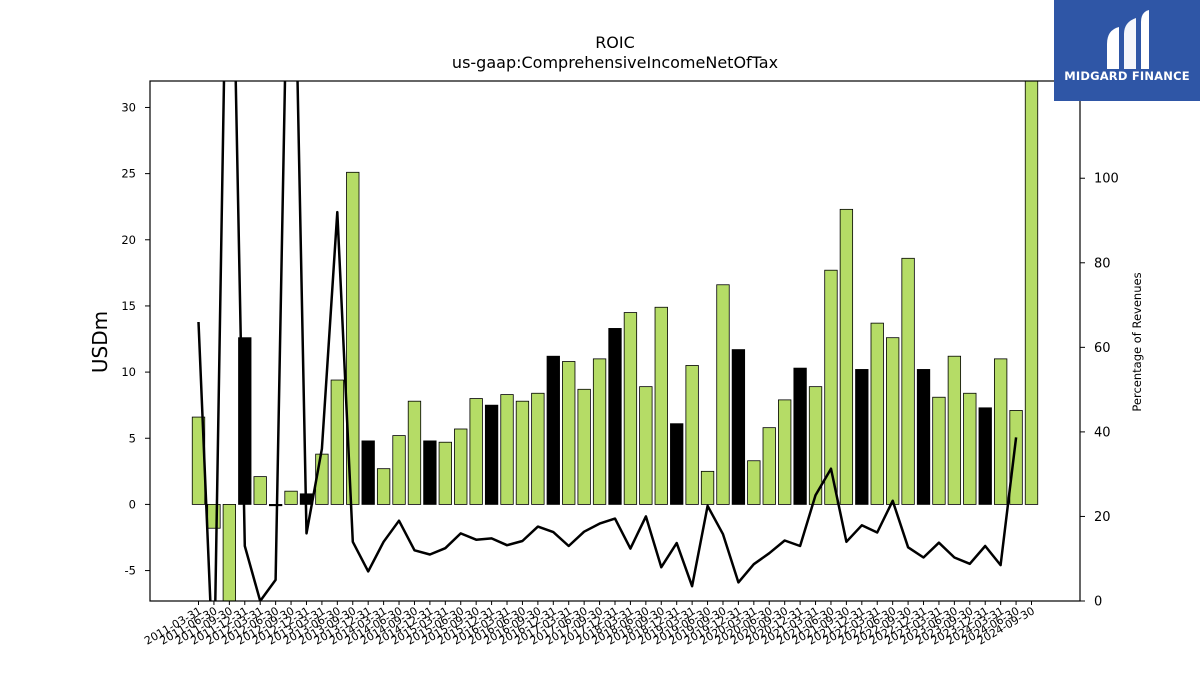 The width and height of the screenshot is (1200, 675). Describe the element at coordinates (1127, 76) in the screenshot. I see `brand-name: MIDGARD FINANCE` at that location.